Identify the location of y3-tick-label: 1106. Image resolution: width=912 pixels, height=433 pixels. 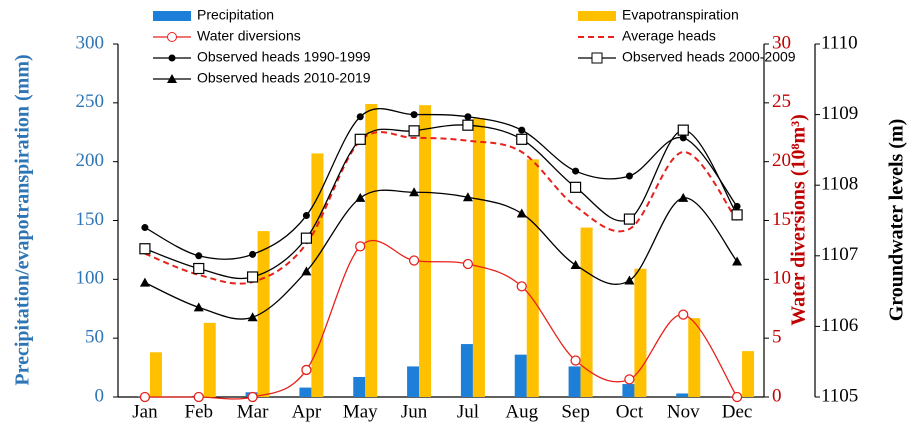
(839, 325).